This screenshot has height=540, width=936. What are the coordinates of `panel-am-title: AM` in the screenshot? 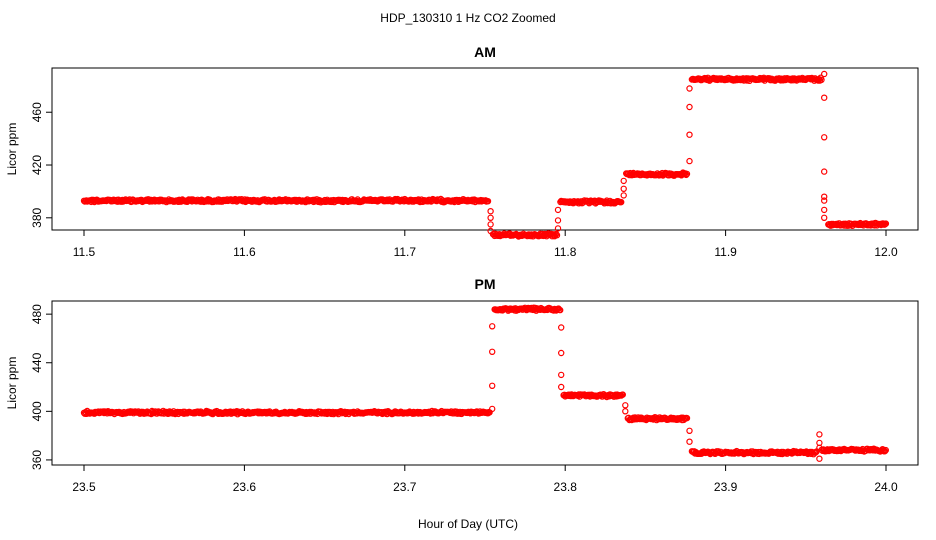 It's located at (485, 52).